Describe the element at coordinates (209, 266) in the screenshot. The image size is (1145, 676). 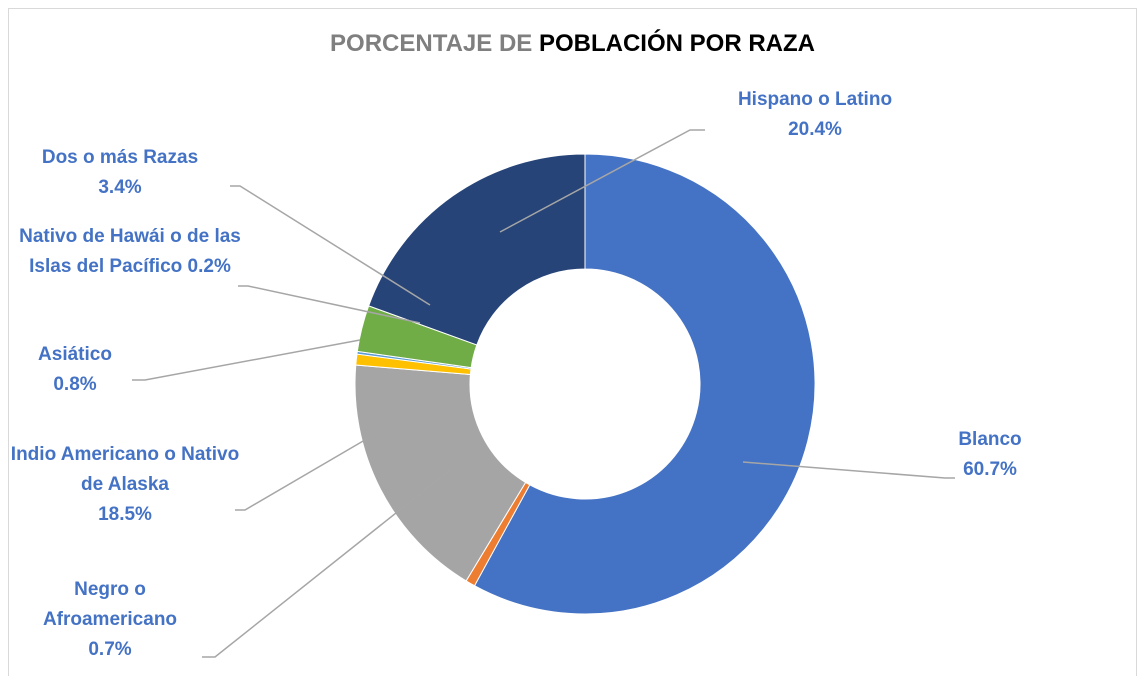
I see `value-label: 0.2%` at that location.